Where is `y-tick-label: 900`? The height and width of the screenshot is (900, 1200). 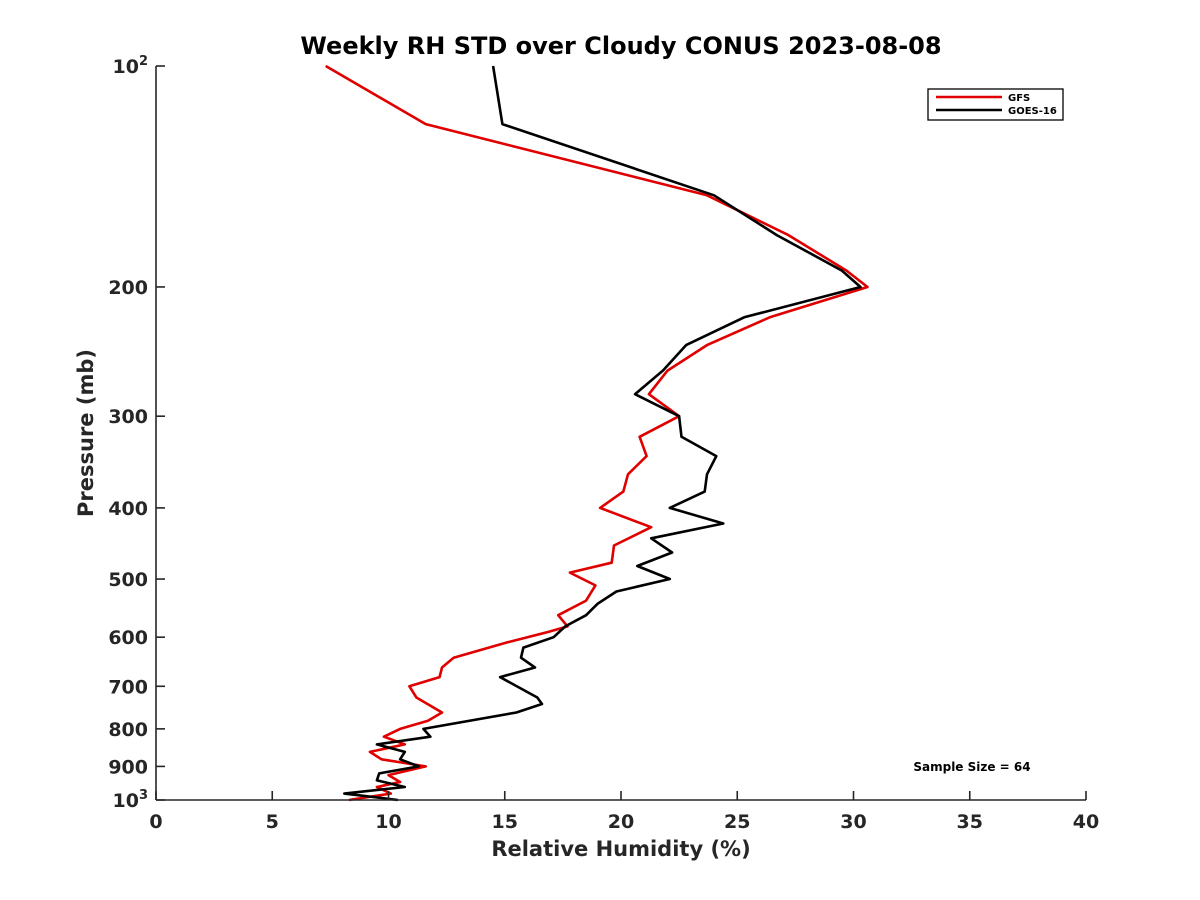
y-tick-label: 900 is located at coordinates (128, 767).